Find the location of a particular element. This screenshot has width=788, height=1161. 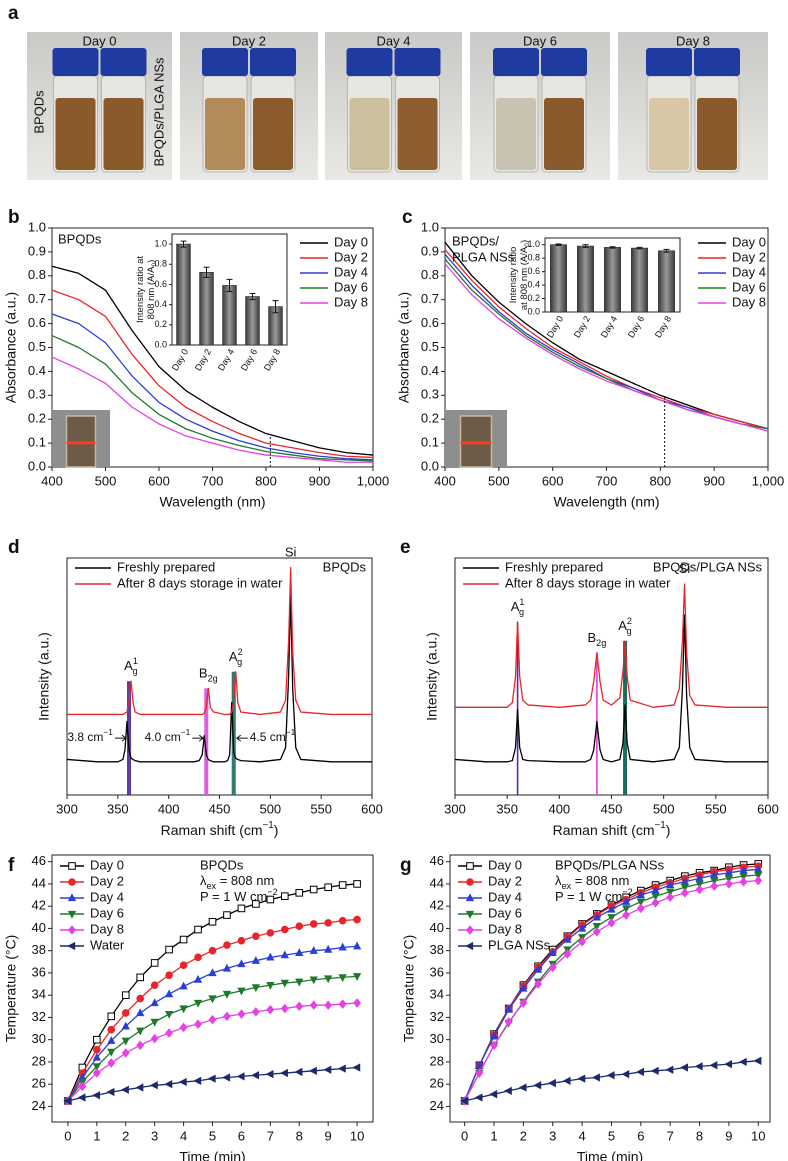

vial-cap is located at coordinates (417, 62).